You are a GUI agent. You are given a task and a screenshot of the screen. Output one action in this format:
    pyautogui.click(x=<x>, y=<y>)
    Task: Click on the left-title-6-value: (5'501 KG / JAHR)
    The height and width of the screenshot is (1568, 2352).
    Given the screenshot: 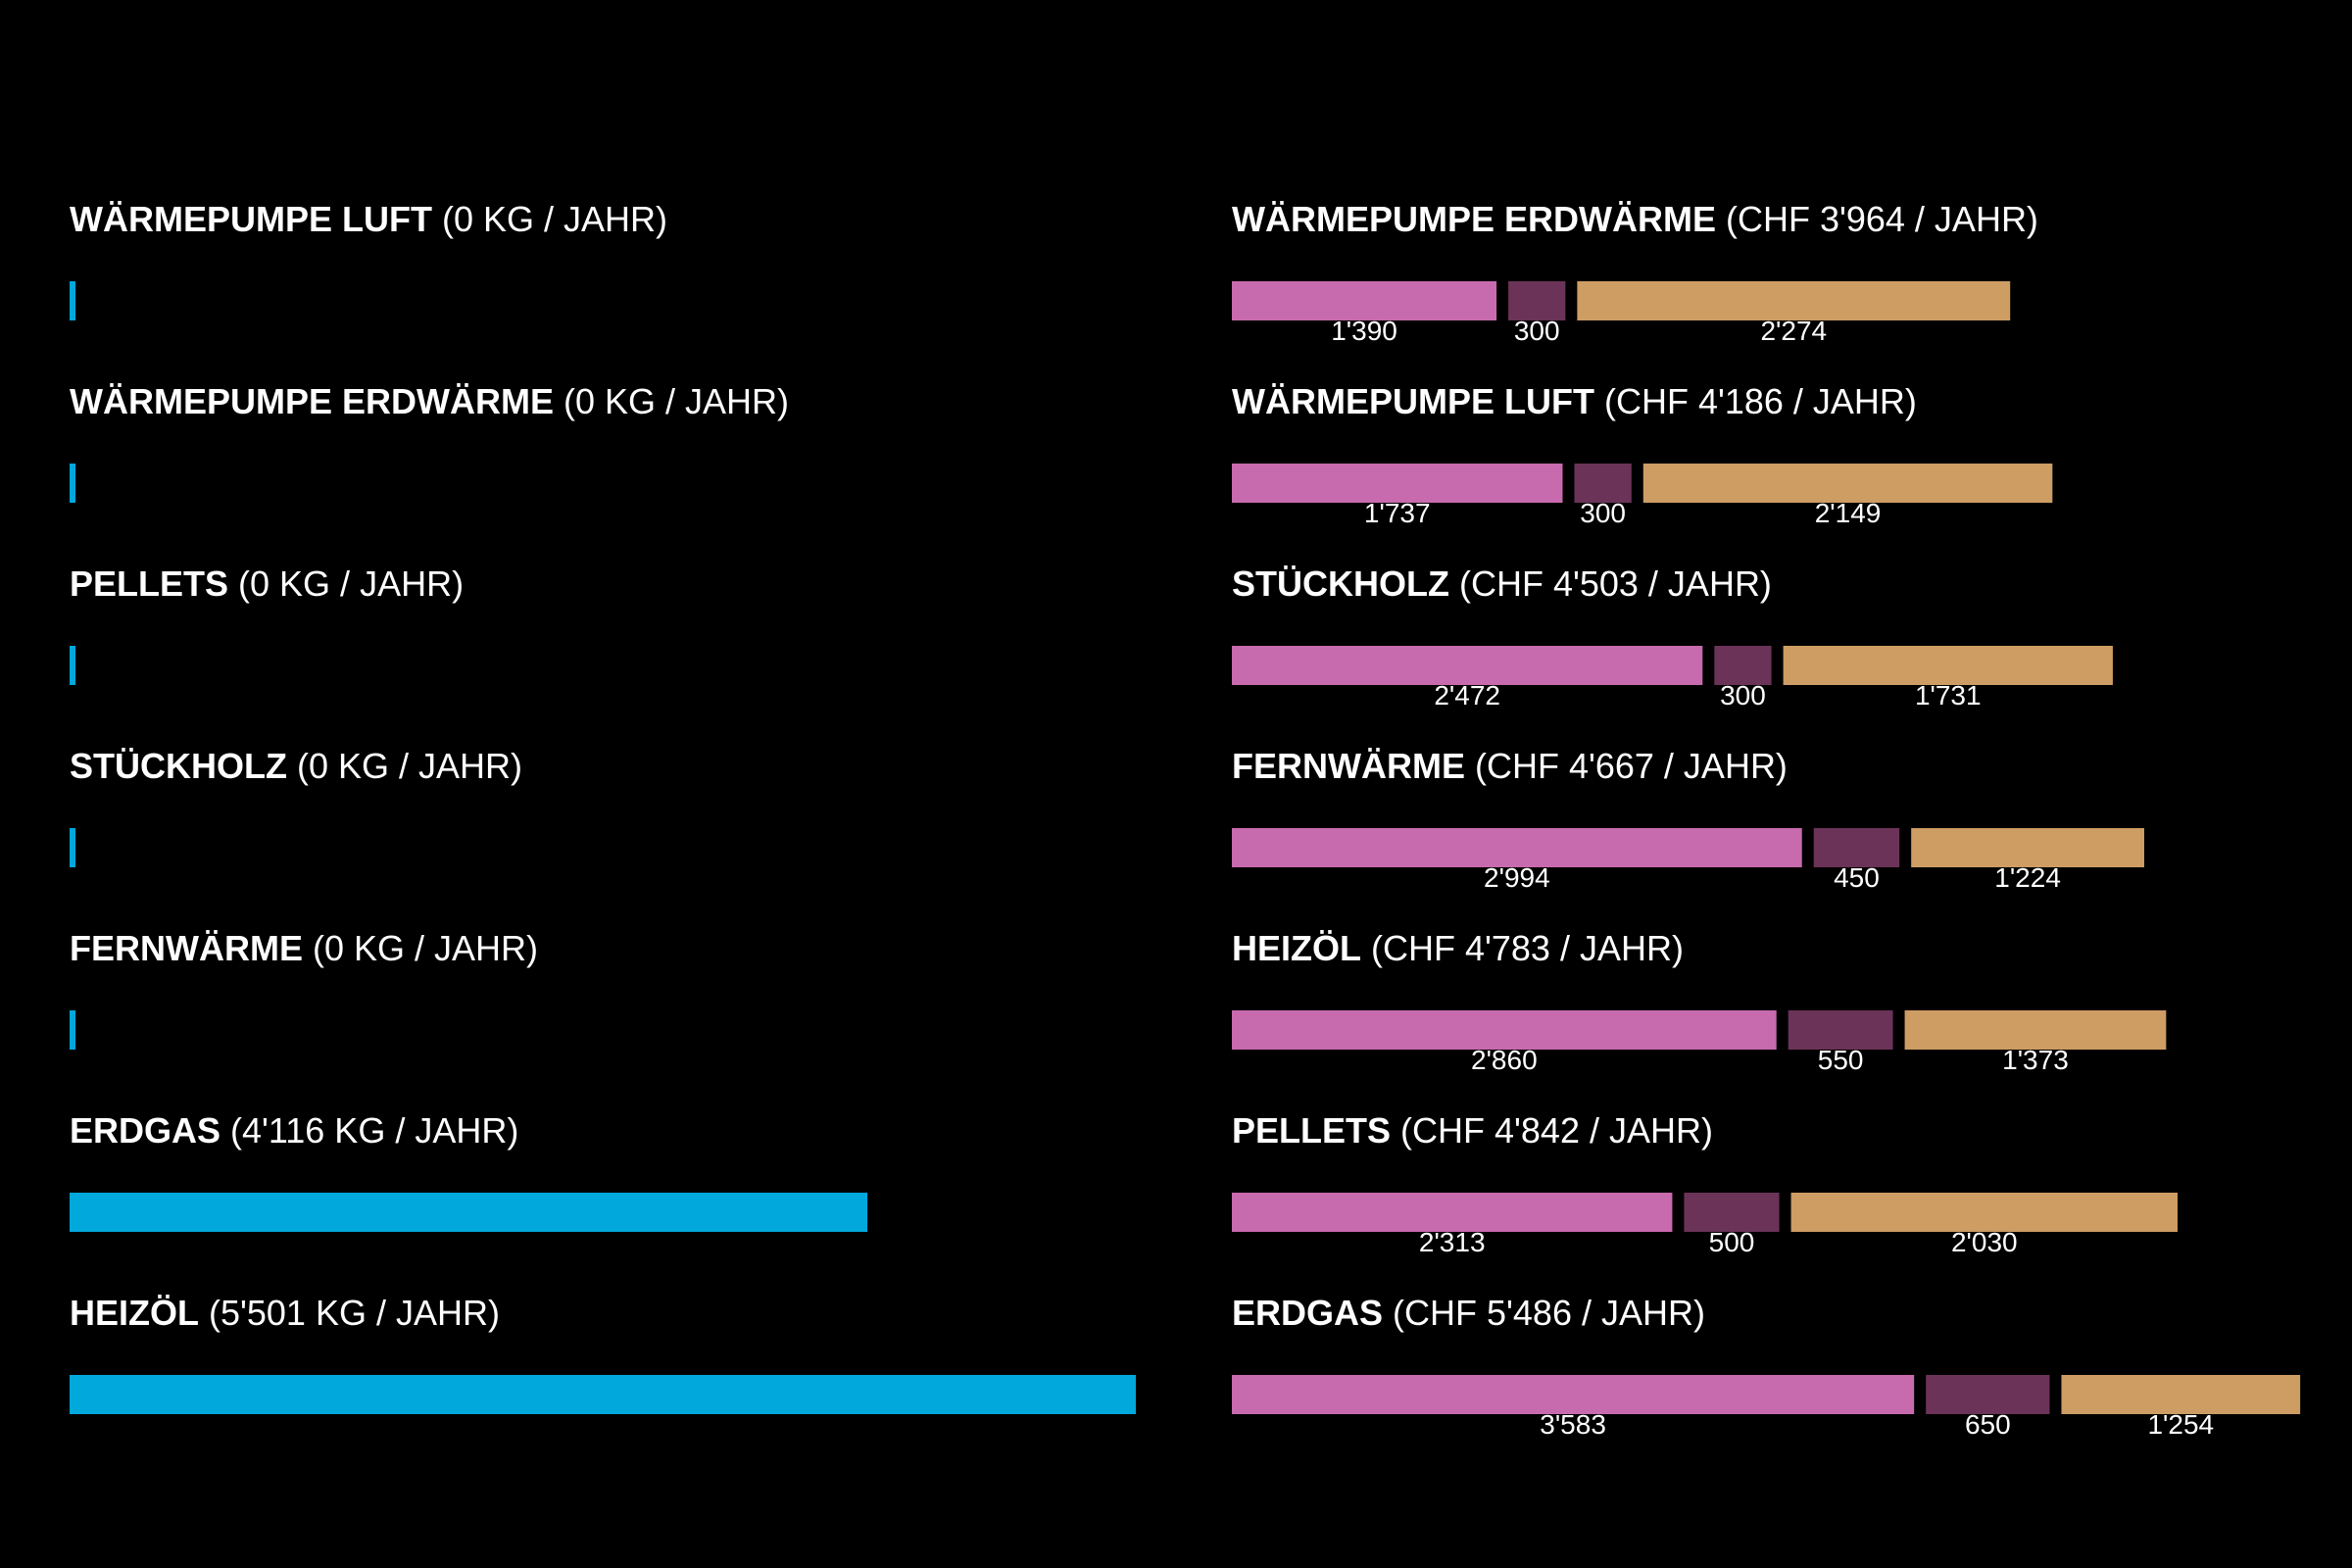 What is the action you would take?
    pyautogui.click(x=349, y=1313)
    